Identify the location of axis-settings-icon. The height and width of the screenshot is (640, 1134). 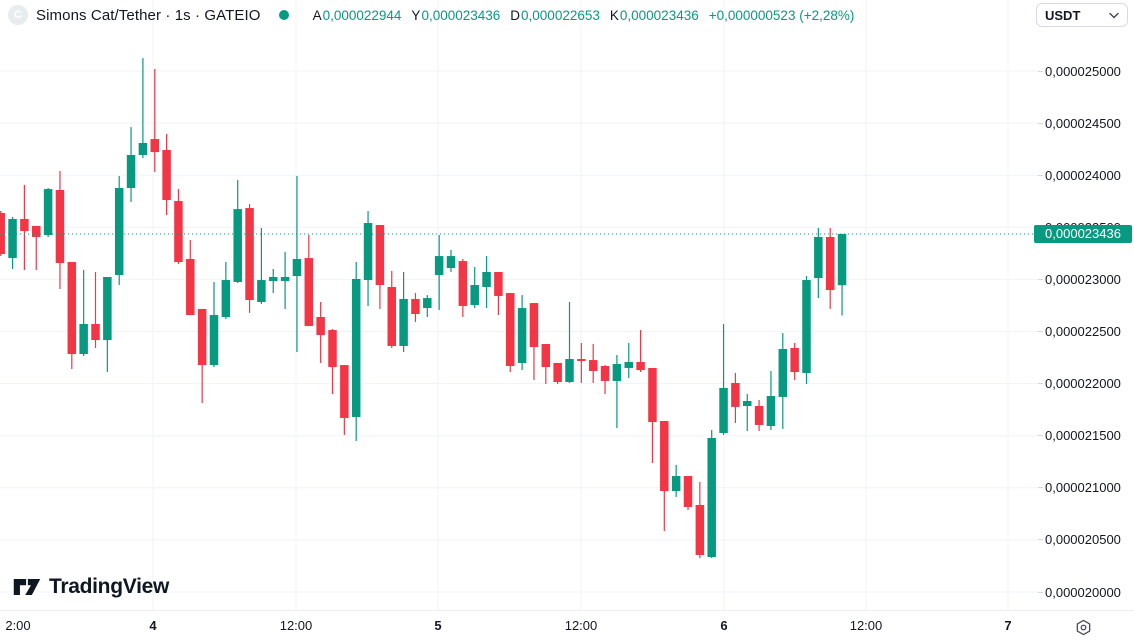
(1083, 627).